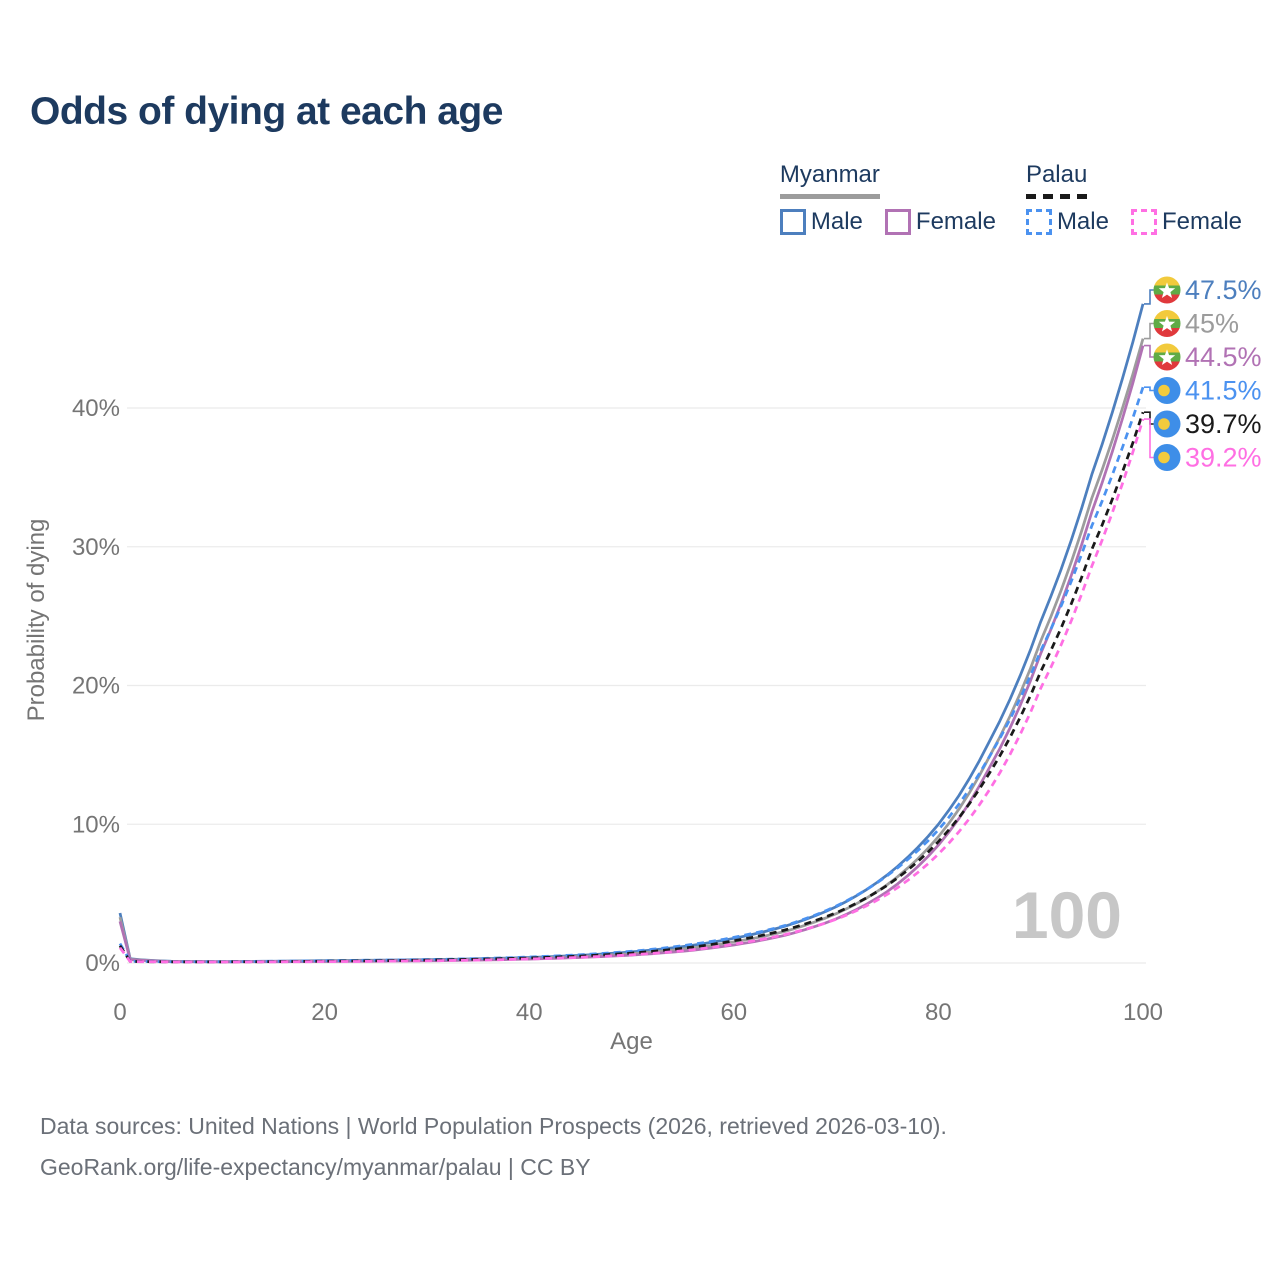 The width and height of the screenshot is (1280, 1280). What do you see at coordinates (1038, 222) in the screenshot?
I see `palau-male-swatch-icon` at bounding box center [1038, 222].